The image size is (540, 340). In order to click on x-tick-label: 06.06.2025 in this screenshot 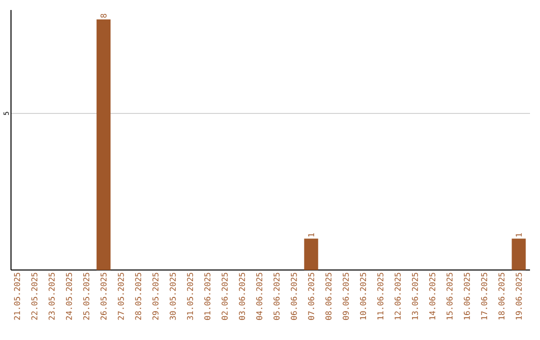, I will do `click(293, 296)`.